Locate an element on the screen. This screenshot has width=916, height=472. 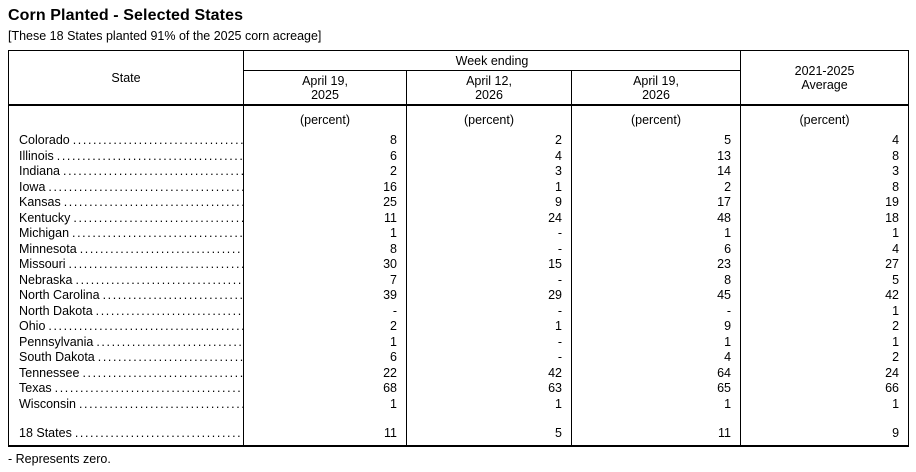
date-3-line1: April 19, is located at coordinates (656, 80).